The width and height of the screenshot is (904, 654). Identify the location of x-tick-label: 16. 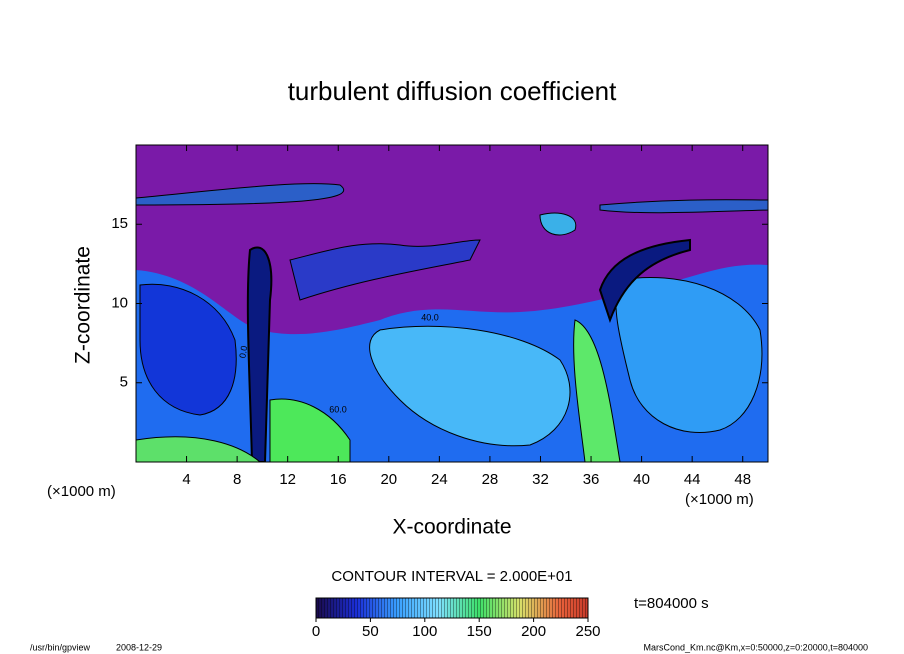
(338, 479).